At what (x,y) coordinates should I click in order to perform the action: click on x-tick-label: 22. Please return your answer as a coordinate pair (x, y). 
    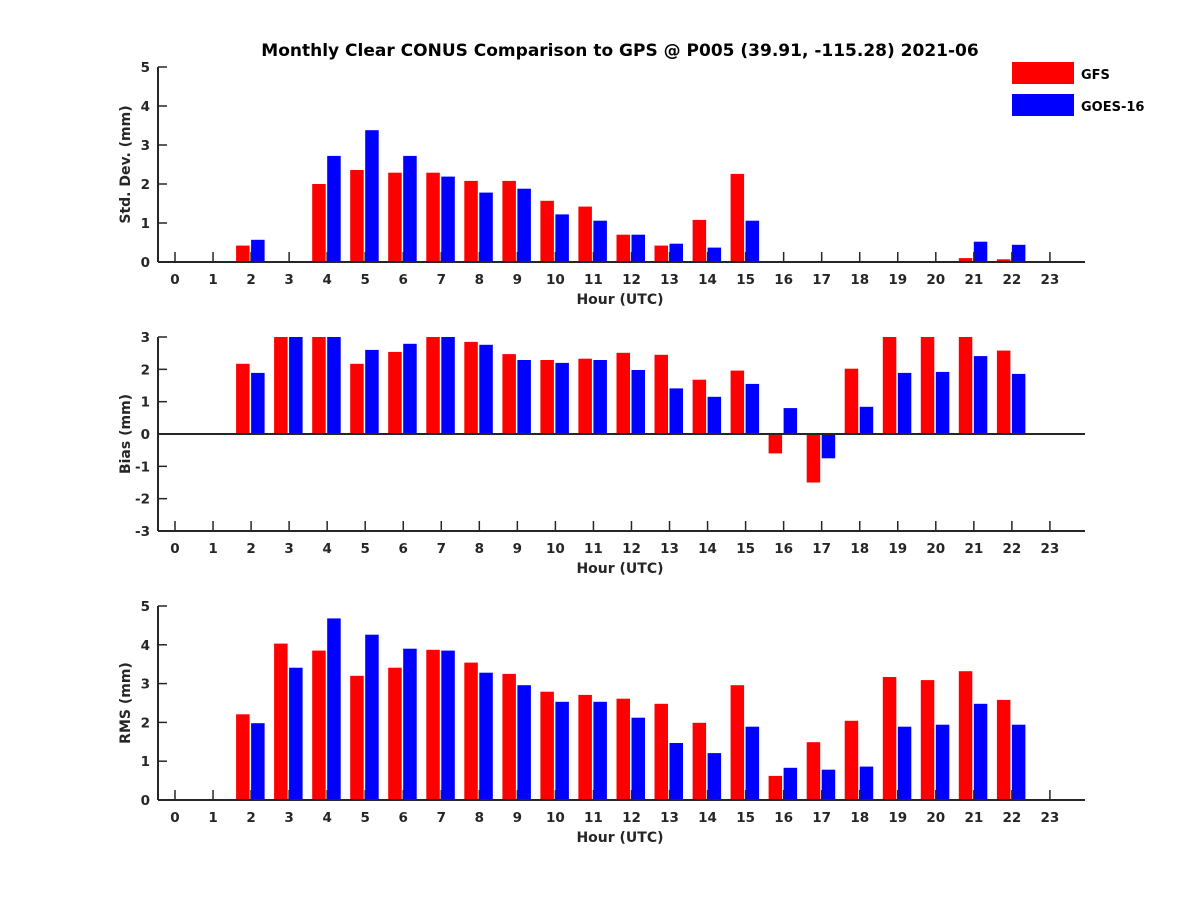
    Looking at the image, I should click on (1011, 549).